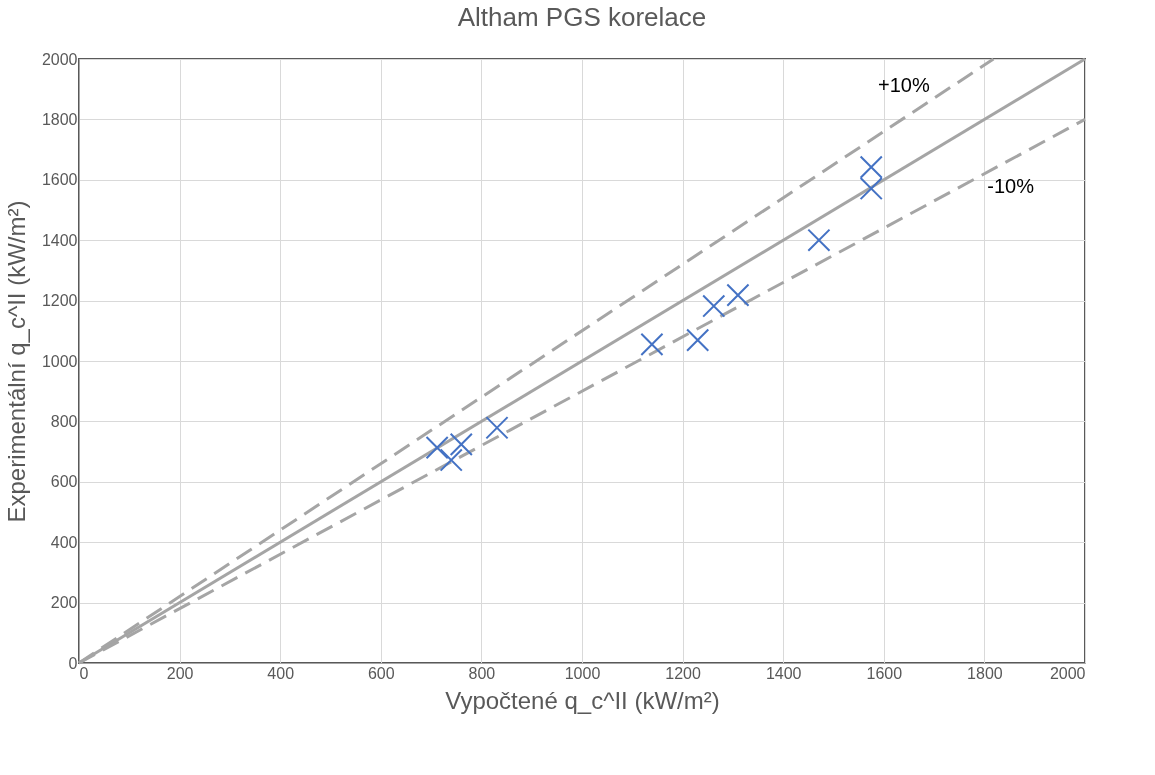 This screenshot has width=1155, height=775. Describe the element at coordinates (59, 301) in the screenshot. I see `y-tick-label: 1200` at that location.